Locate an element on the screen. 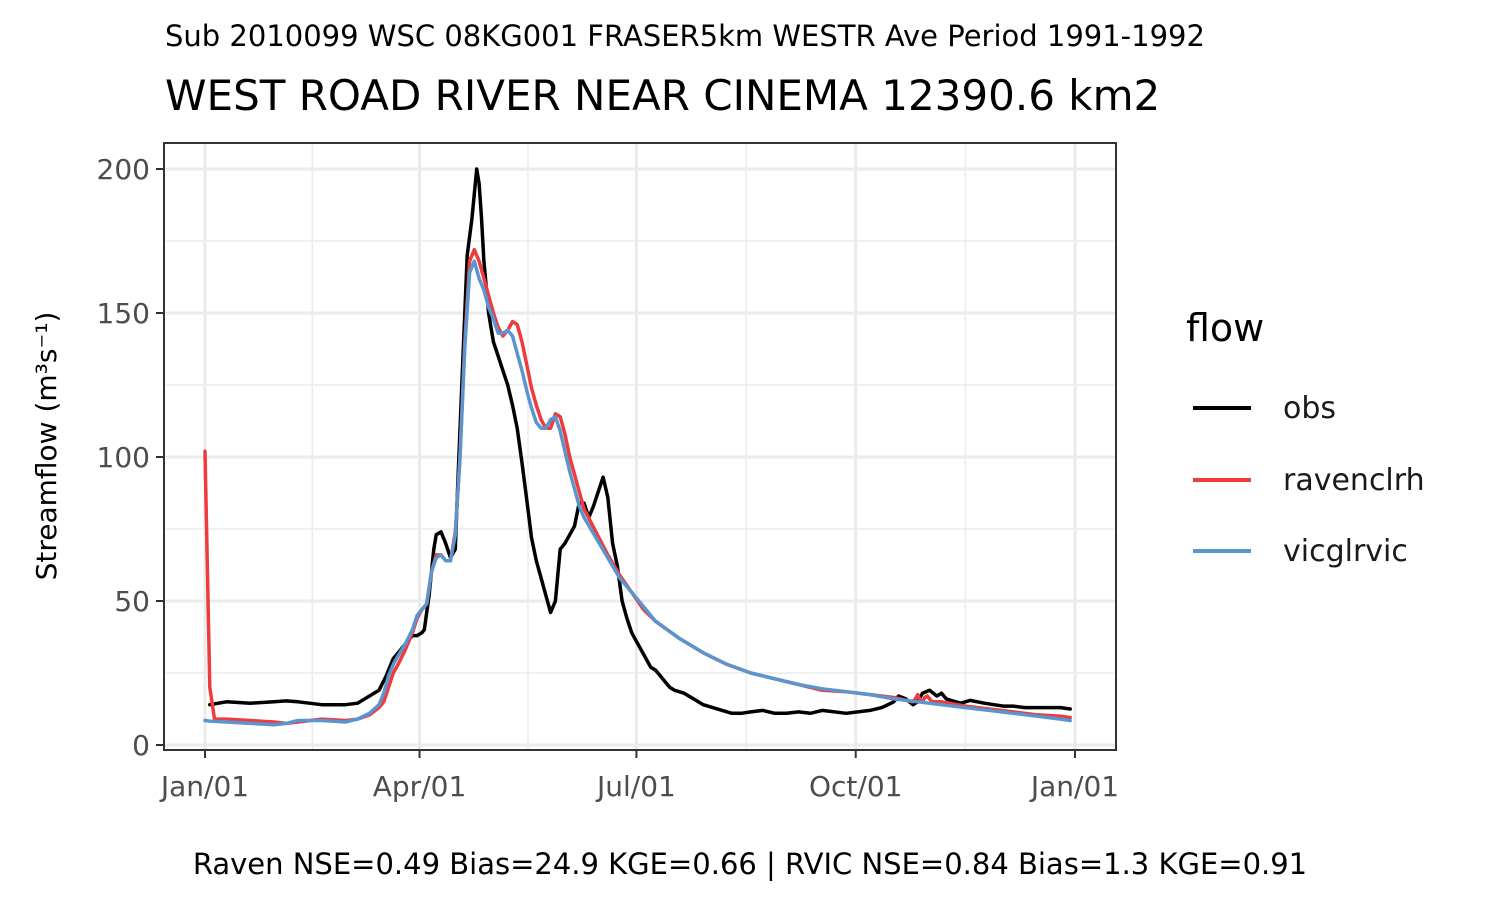  legend-swatch-obs is located at coordinates (1222, 408).